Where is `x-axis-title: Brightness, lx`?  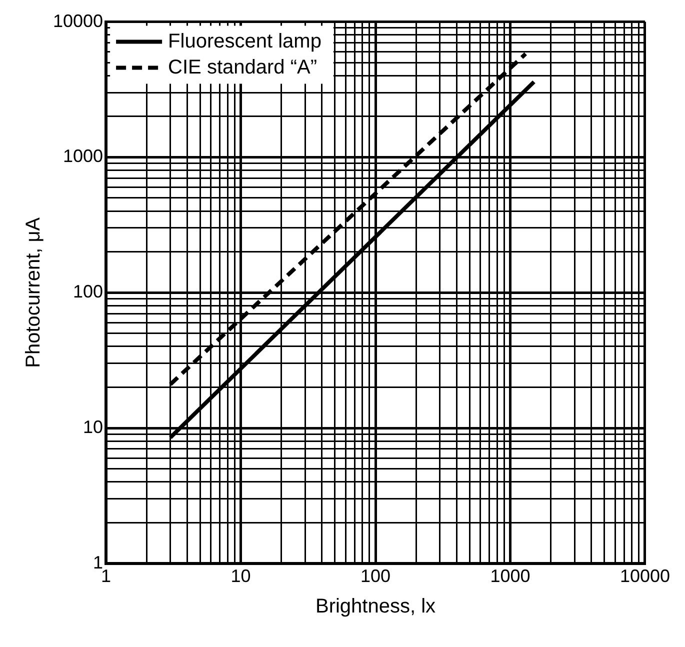
x-axis-title: Brightness, lx is located at coordinates (375, 607).